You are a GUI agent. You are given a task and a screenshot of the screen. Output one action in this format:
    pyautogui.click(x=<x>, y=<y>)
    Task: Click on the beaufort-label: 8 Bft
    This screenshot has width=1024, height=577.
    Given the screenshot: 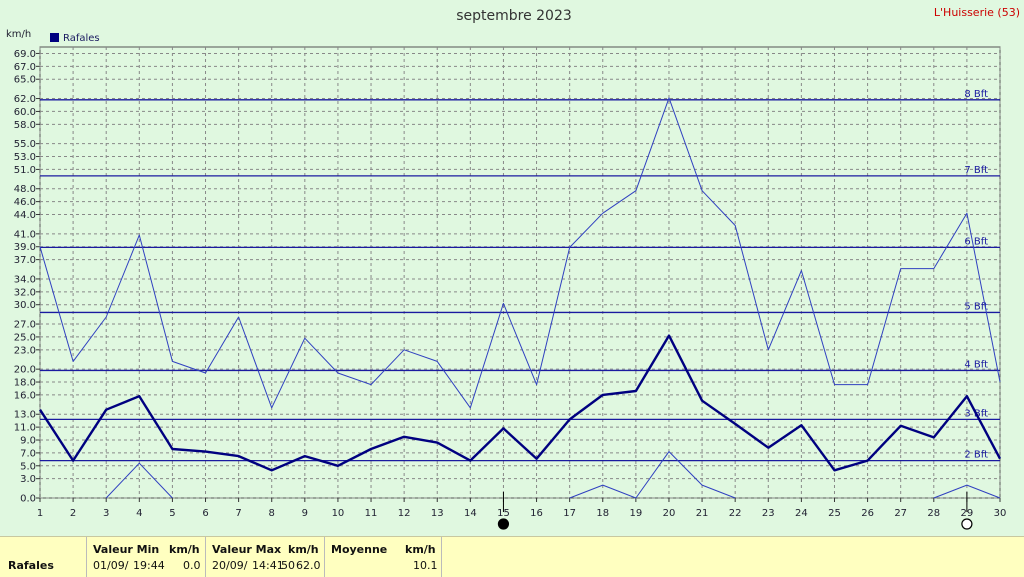 What is the action you would take?
    pyautogui.click(x=976, y=94)
    